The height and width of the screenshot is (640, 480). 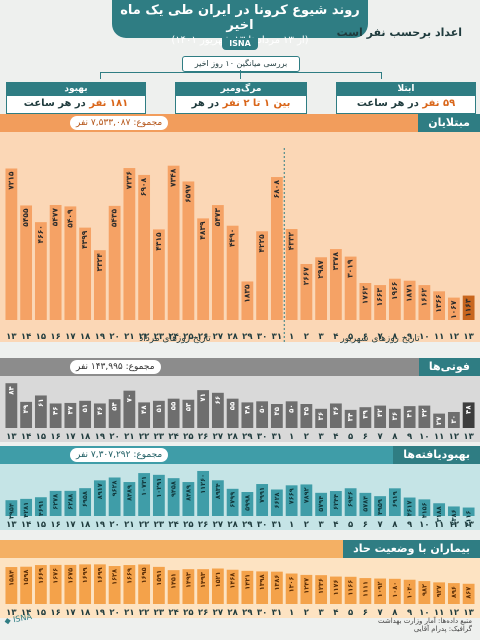 What do you see at coordinates (129, 337) in the screenshot?
I see `tick-label: ۲۱` at bounding box center [129, 337].